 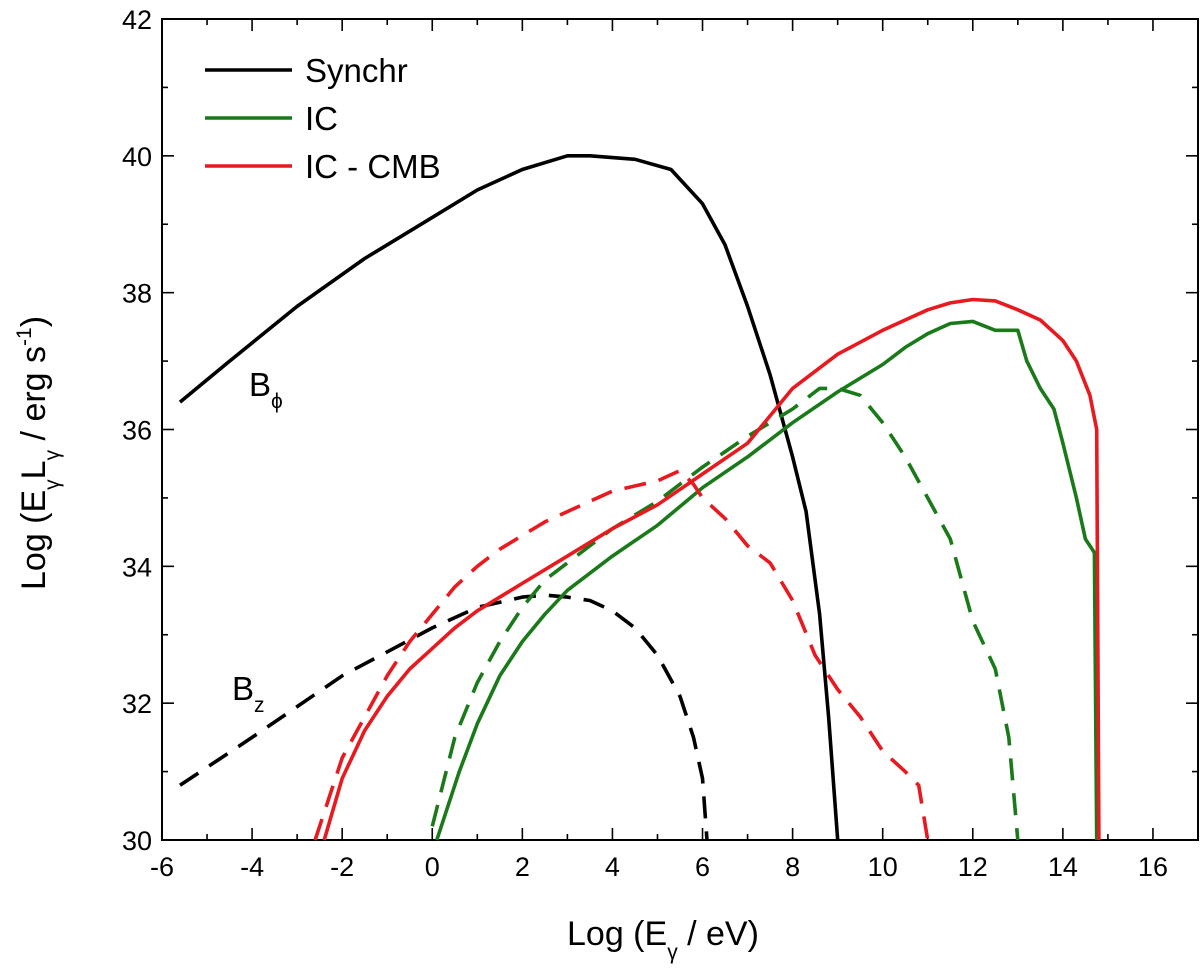 What do you see at coordinates (342, 867) in the screenshot?
I see `x-tick-label: -2` at bounding box center [342, 867].